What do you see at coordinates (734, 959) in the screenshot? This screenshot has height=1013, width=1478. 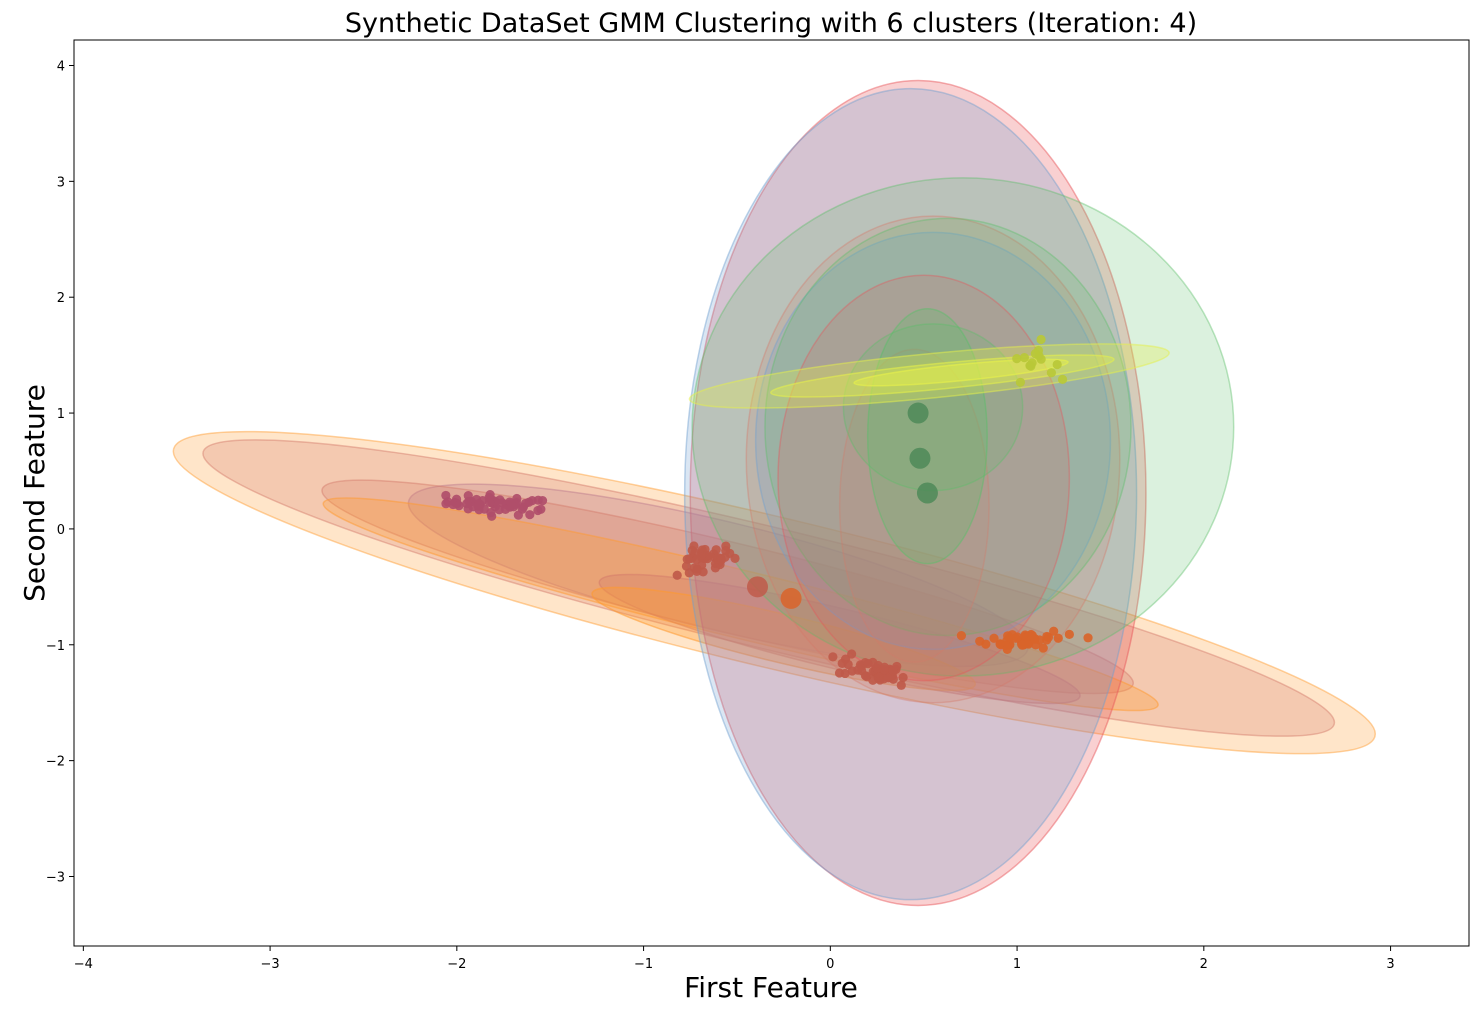 I see `x-axis-ticks: −4 −3 −2 −1 0 1 2 3` at bounding box center [734, 959].